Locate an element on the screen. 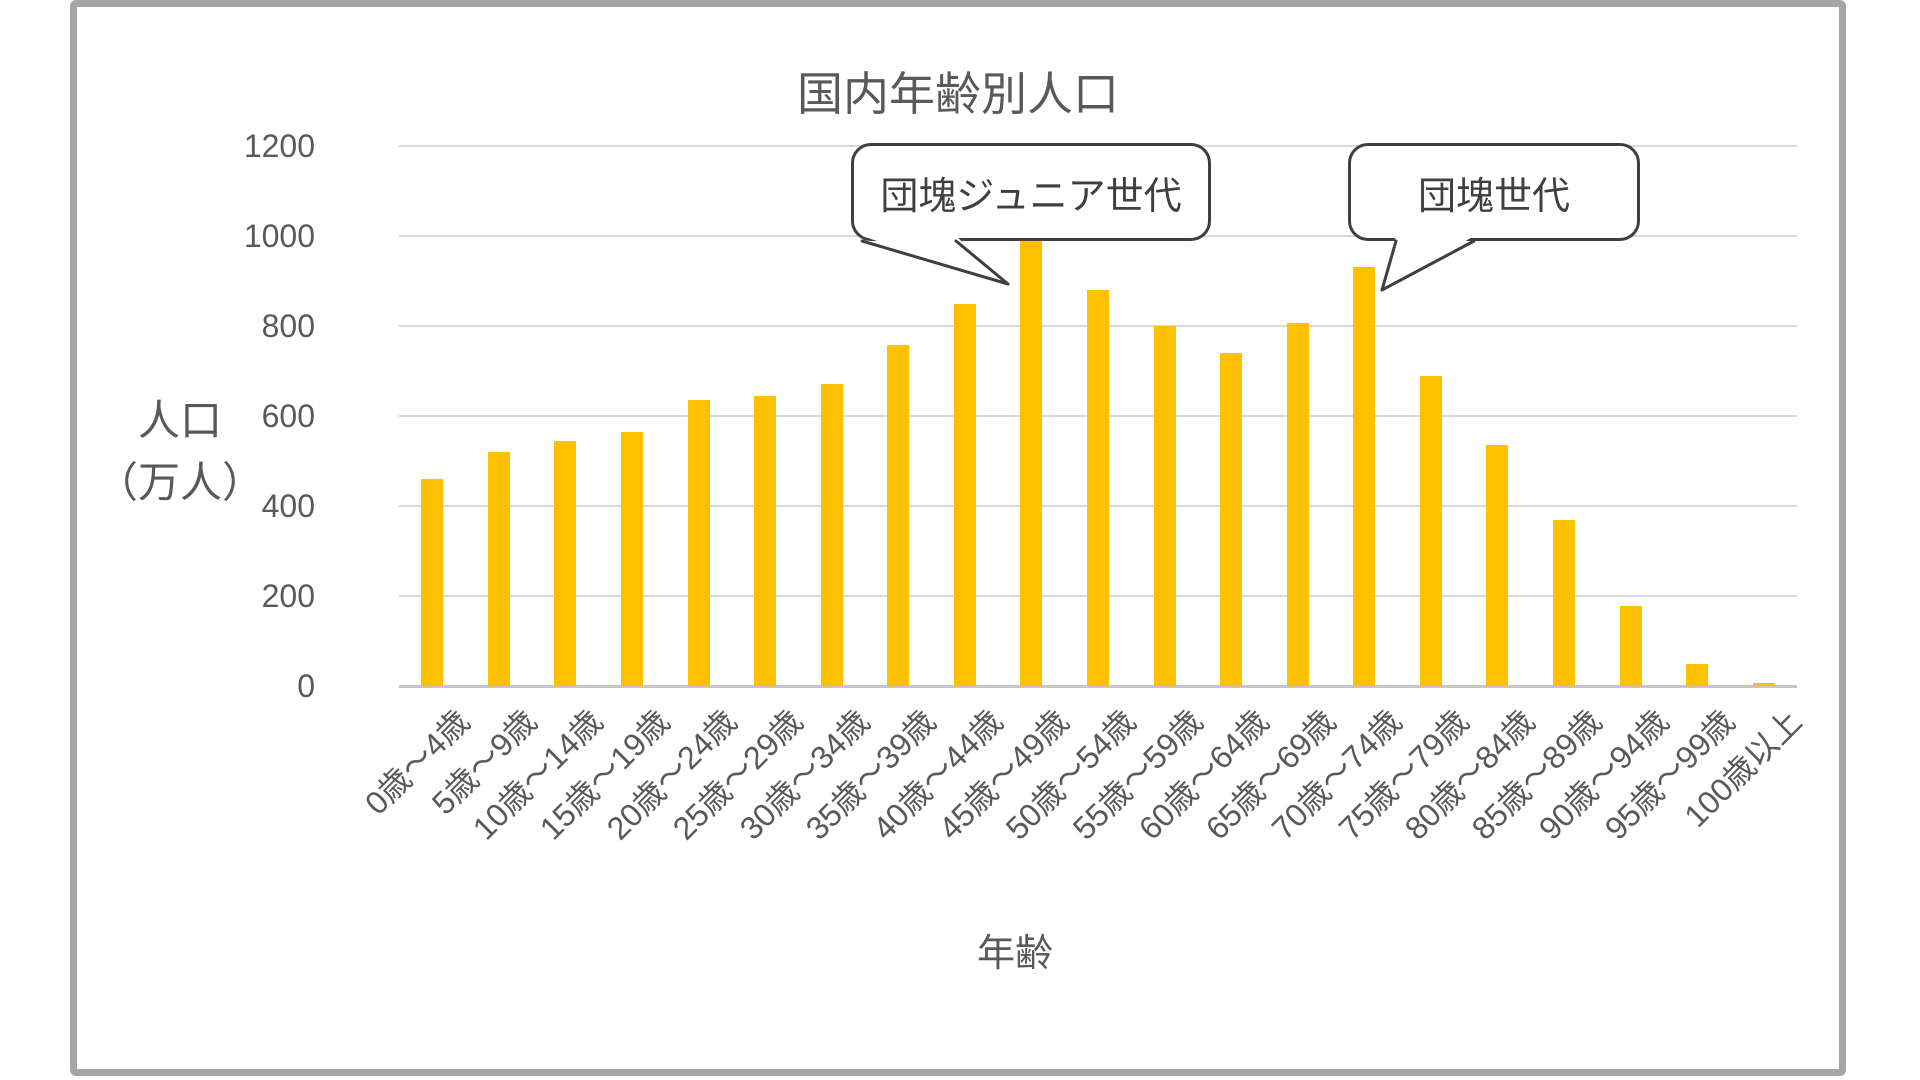 This screenshot has width=1920, height=1080. y-tick-label: 800 is located at coordinates (288, 325).